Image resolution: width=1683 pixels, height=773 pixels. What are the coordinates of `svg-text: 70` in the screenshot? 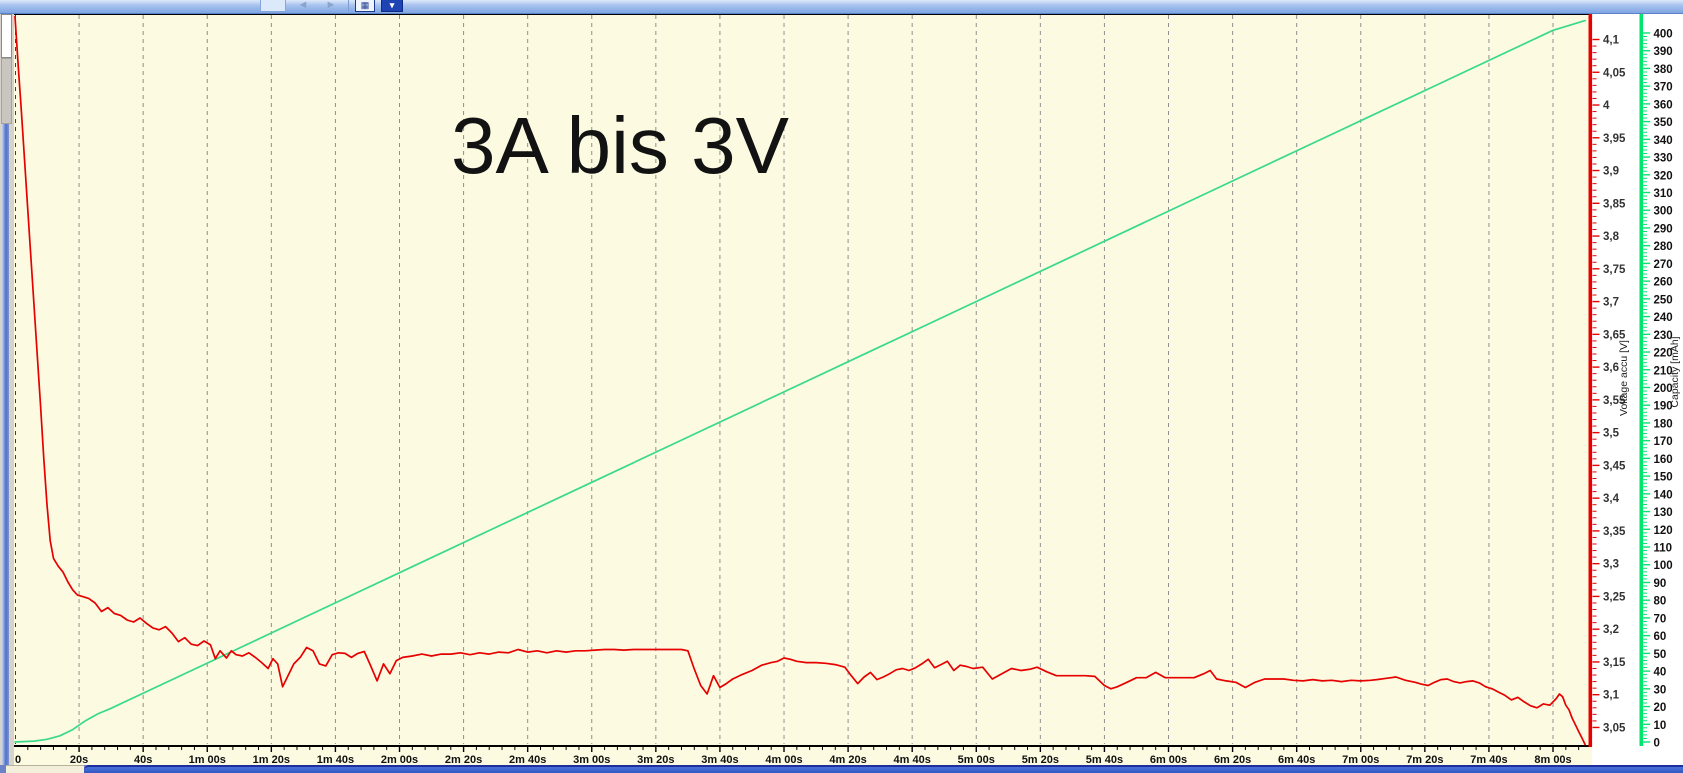 It's located at (1660, 619).